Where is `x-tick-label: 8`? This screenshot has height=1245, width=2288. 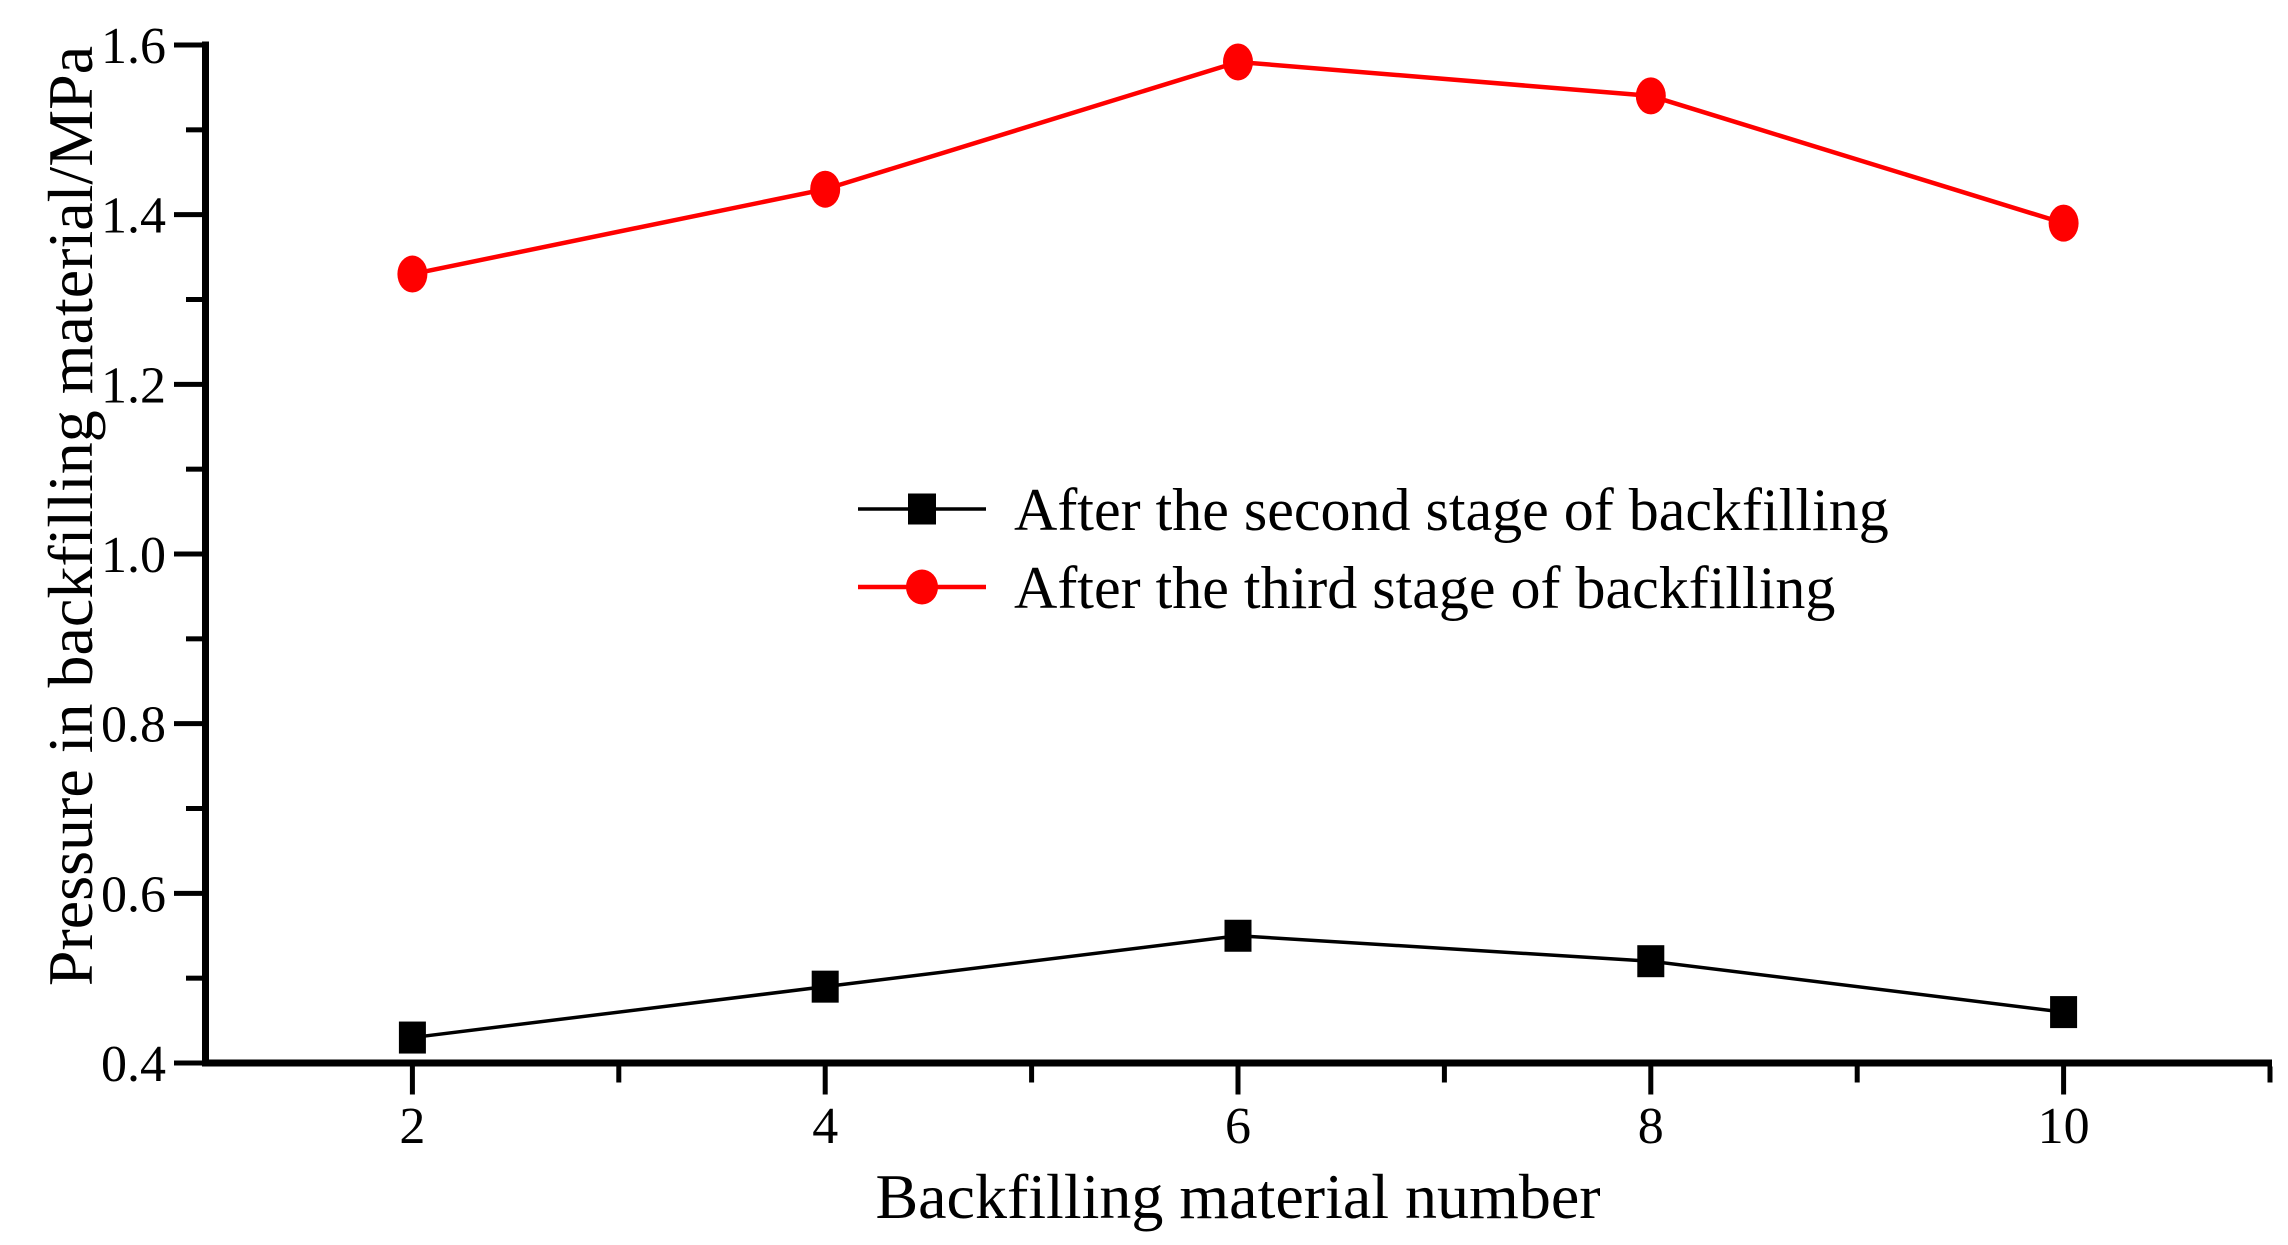 x-tick-label: 8 is located at coordinates (1651, 1126).